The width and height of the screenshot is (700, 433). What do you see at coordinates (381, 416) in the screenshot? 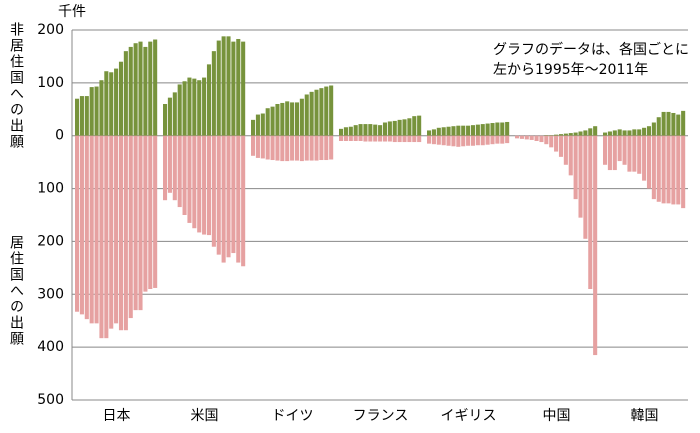
I see `x-tick-label: フランス` at bounding box center [381, 416].